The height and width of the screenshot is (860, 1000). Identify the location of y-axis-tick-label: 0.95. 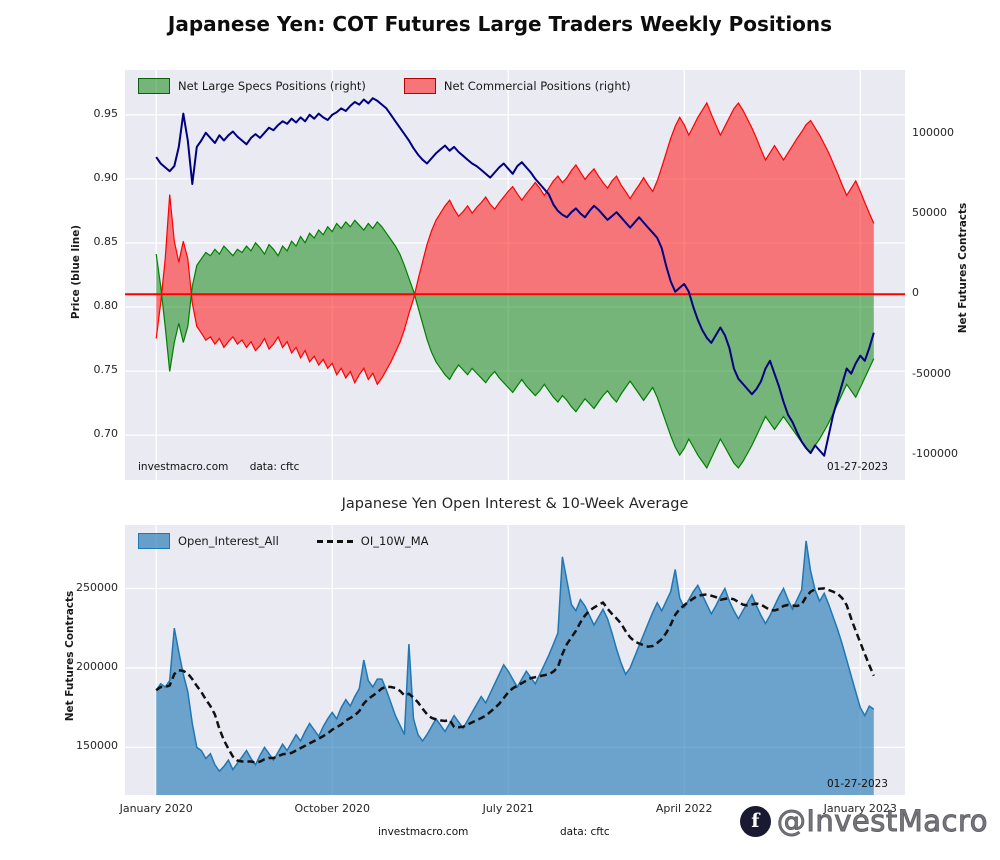
(106, 113).